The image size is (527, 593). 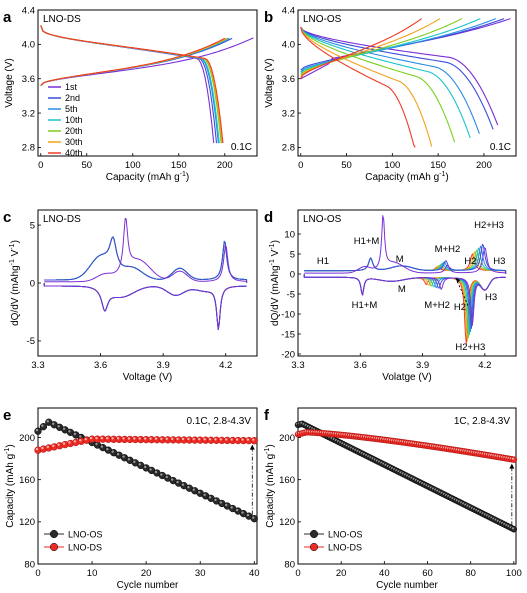 I want to click on panel-label-a: a, so click(x=7, y=17).